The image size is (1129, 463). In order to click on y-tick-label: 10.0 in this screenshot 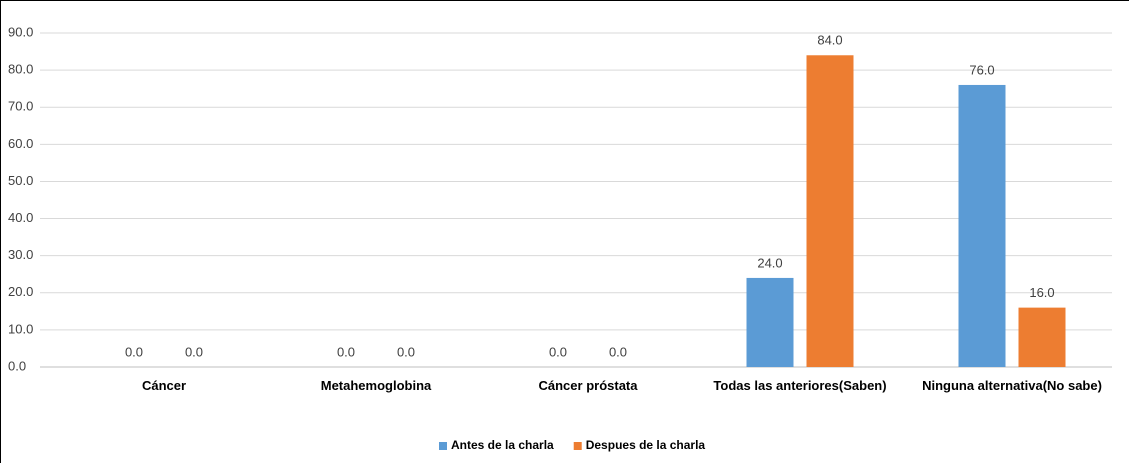, I will do `click(20, 328)`.